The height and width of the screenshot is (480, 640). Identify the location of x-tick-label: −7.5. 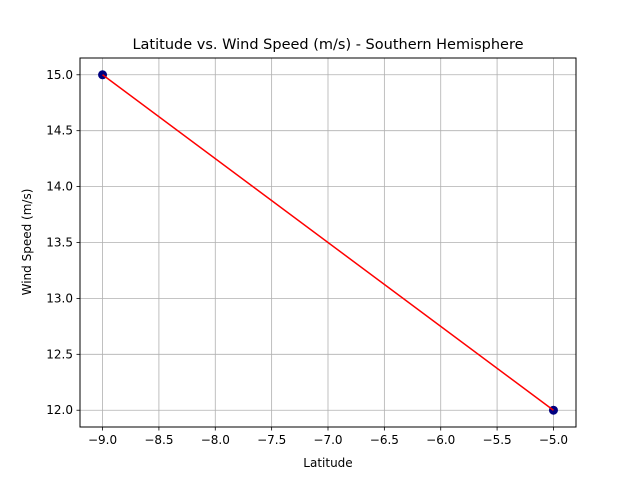
(271, 440).